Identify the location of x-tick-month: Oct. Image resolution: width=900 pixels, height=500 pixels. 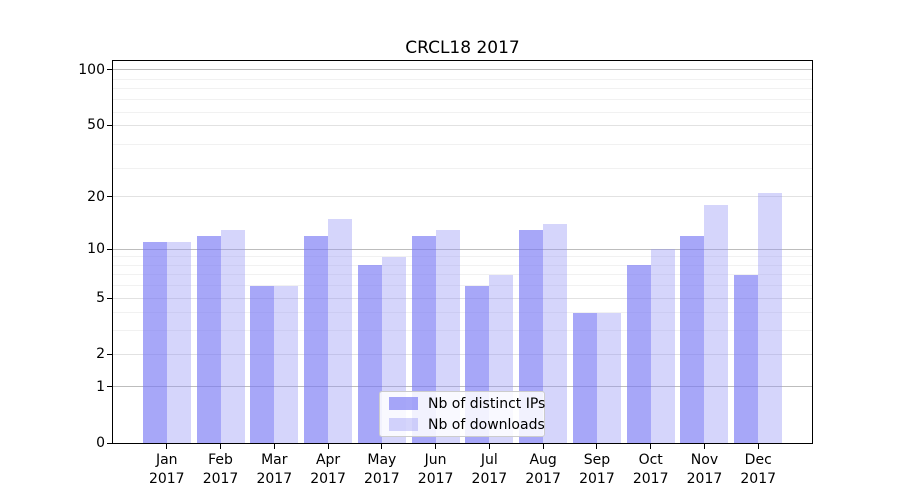
(650, 460).